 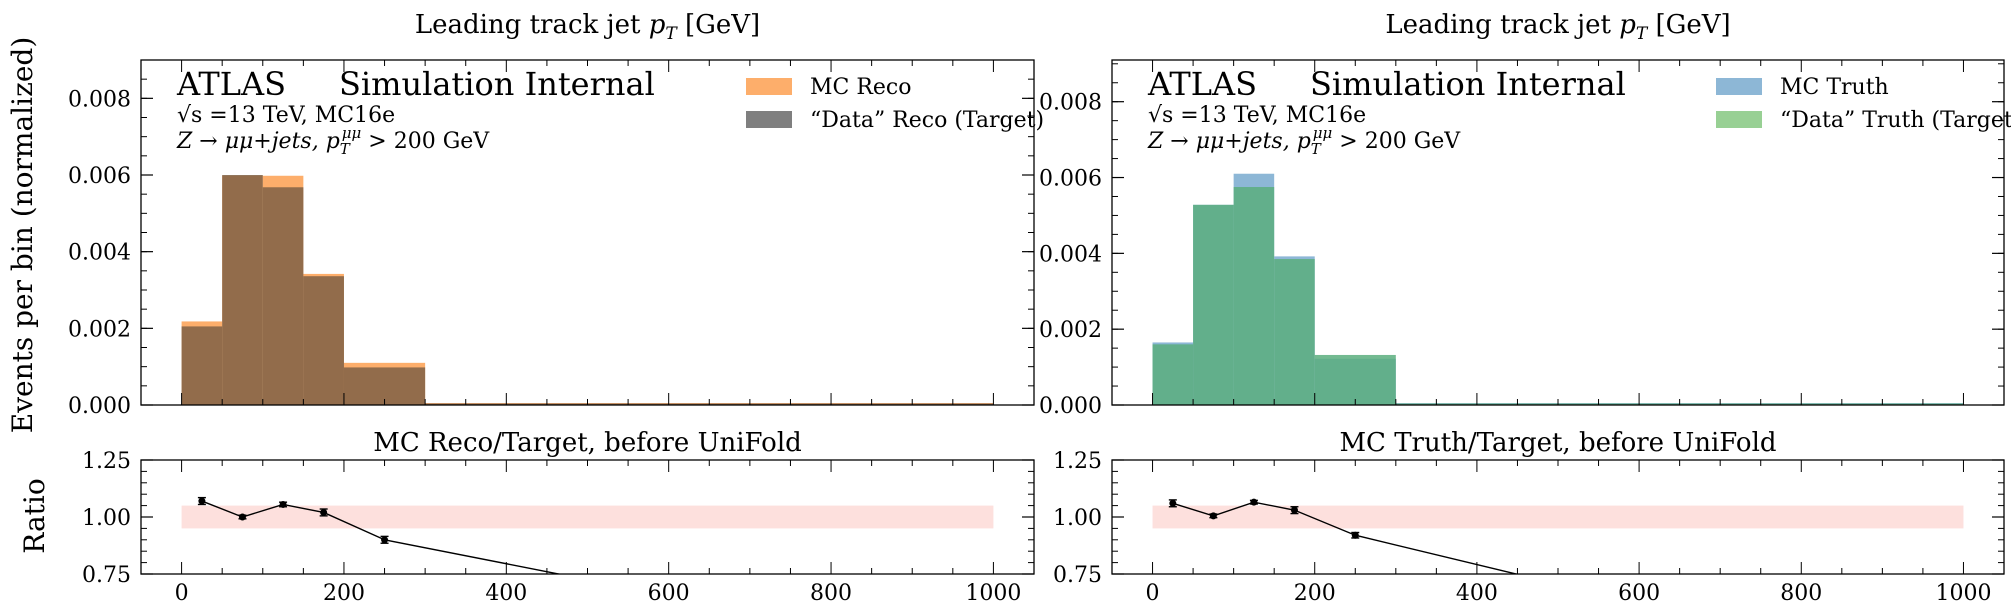 I want to click on ratio-title: MC Reco/Target, before UniFold, so click(x=587, y=443).